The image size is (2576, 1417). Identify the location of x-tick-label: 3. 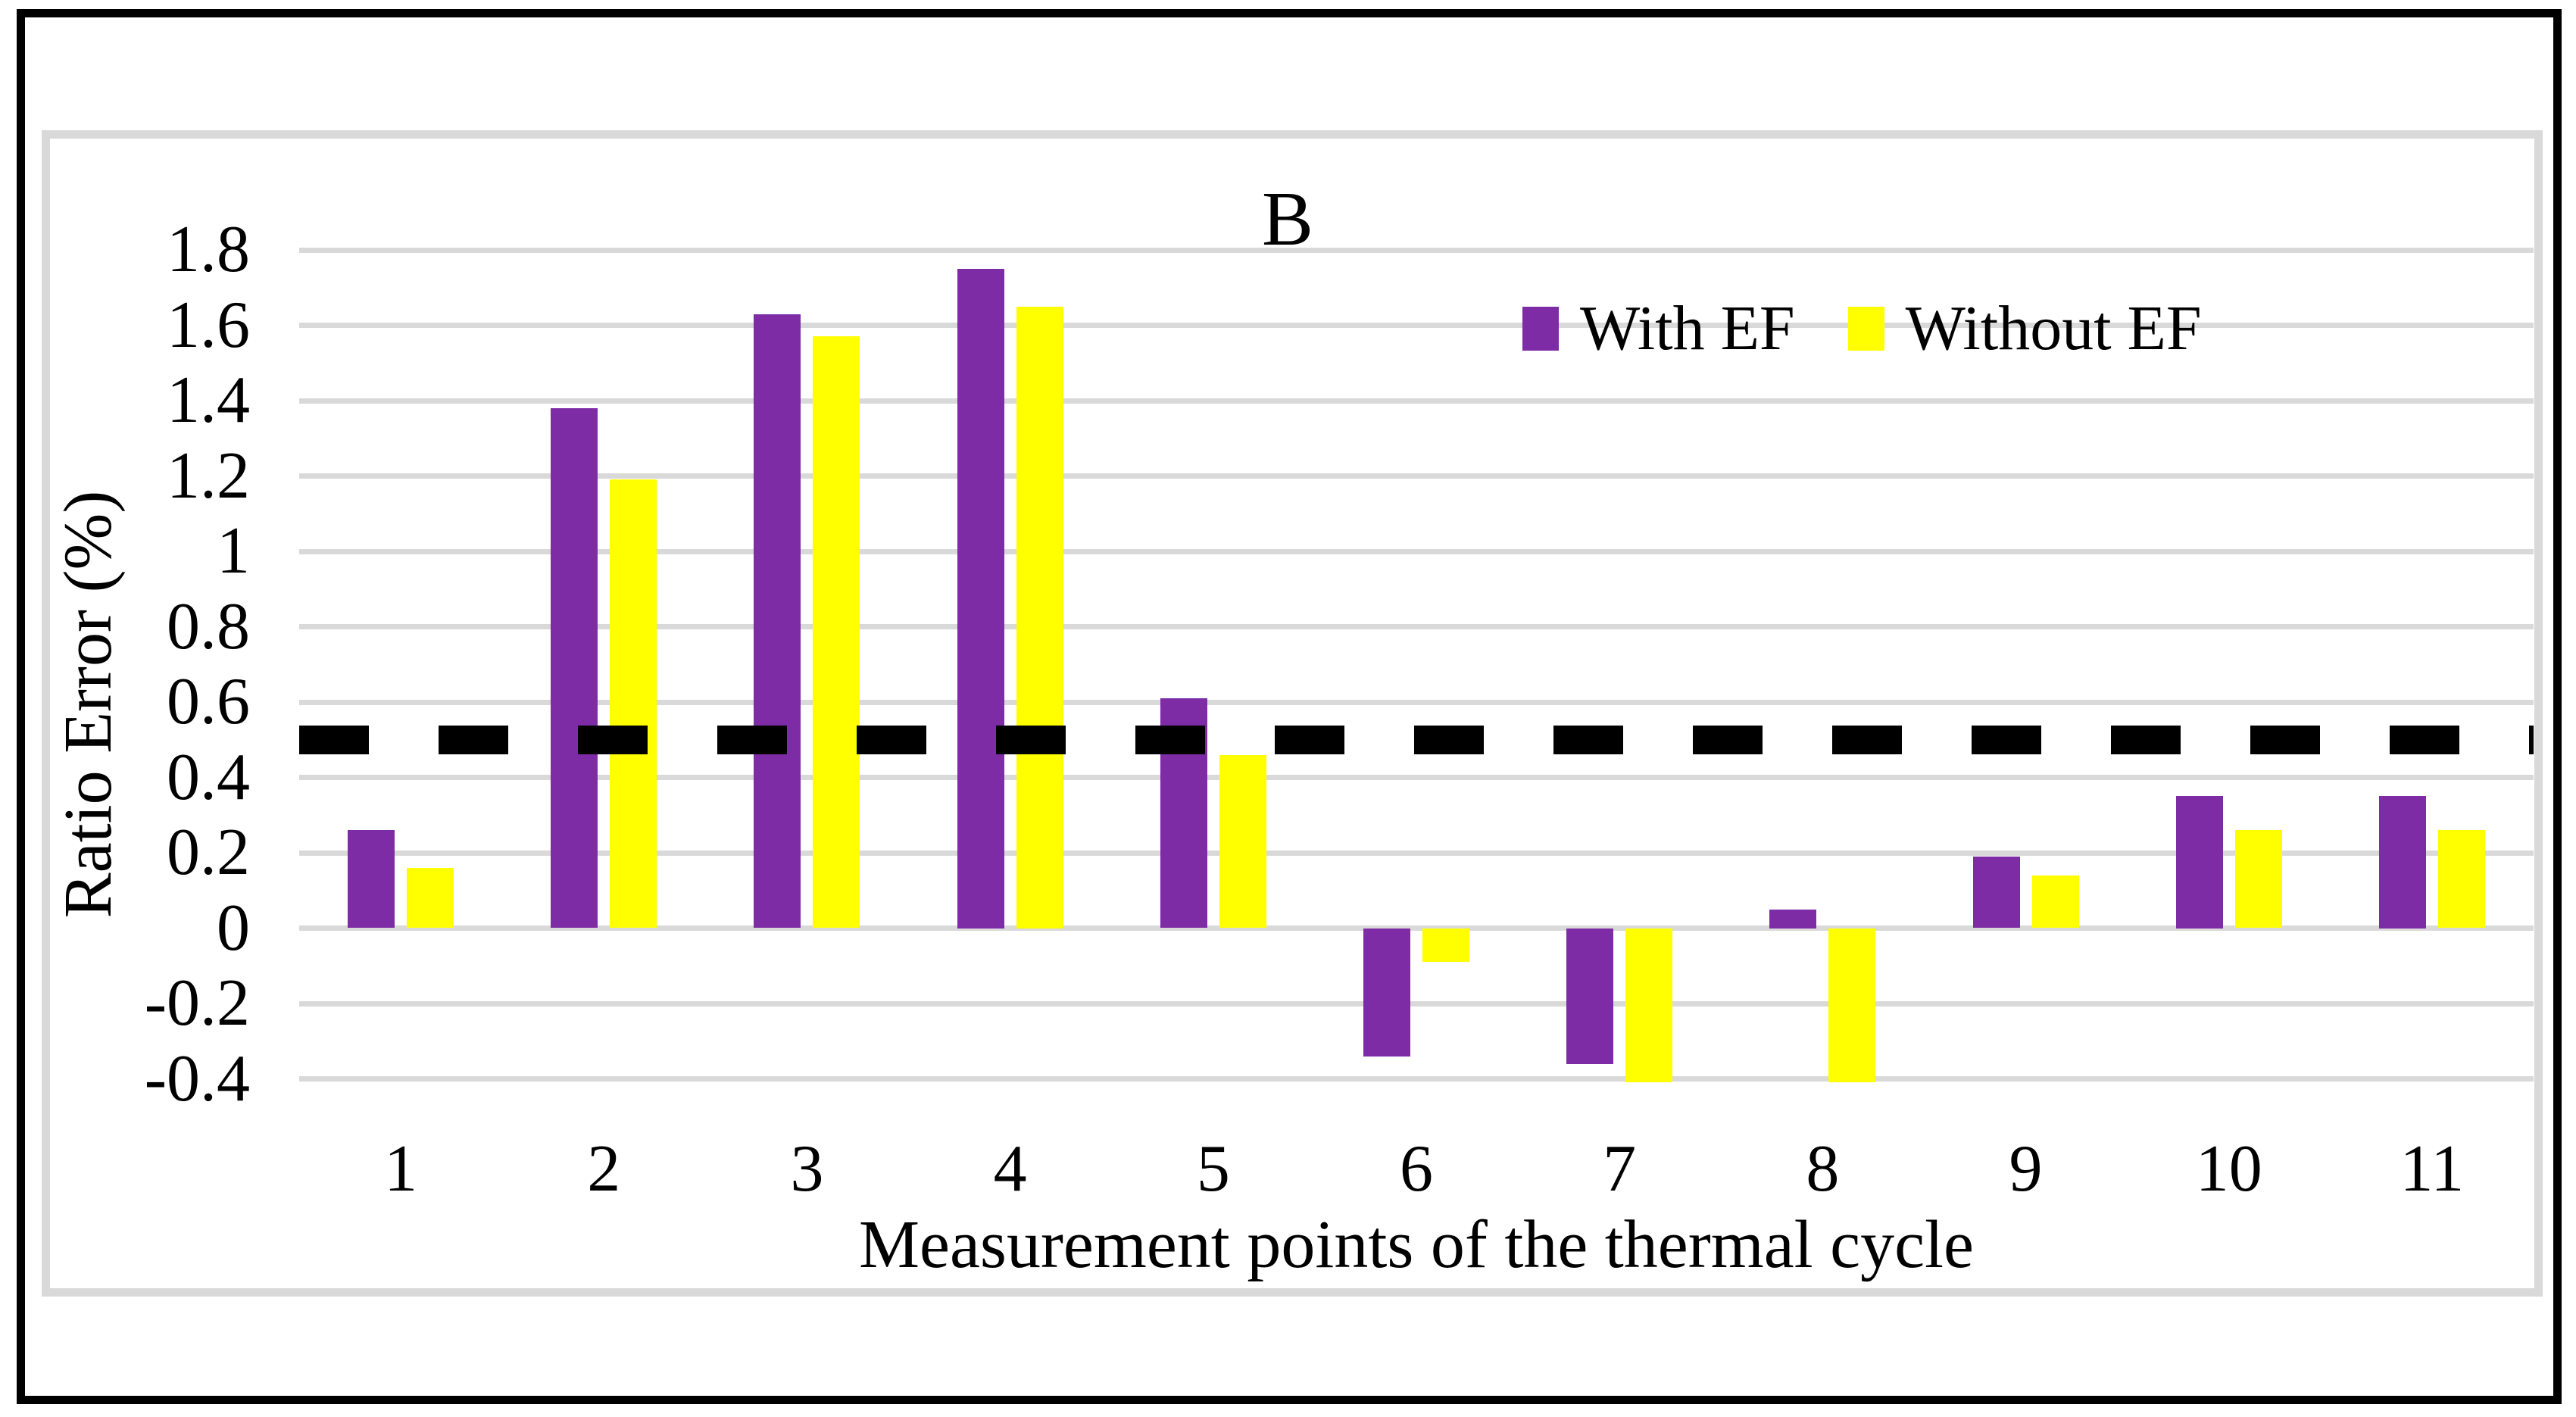
(807, 1169).